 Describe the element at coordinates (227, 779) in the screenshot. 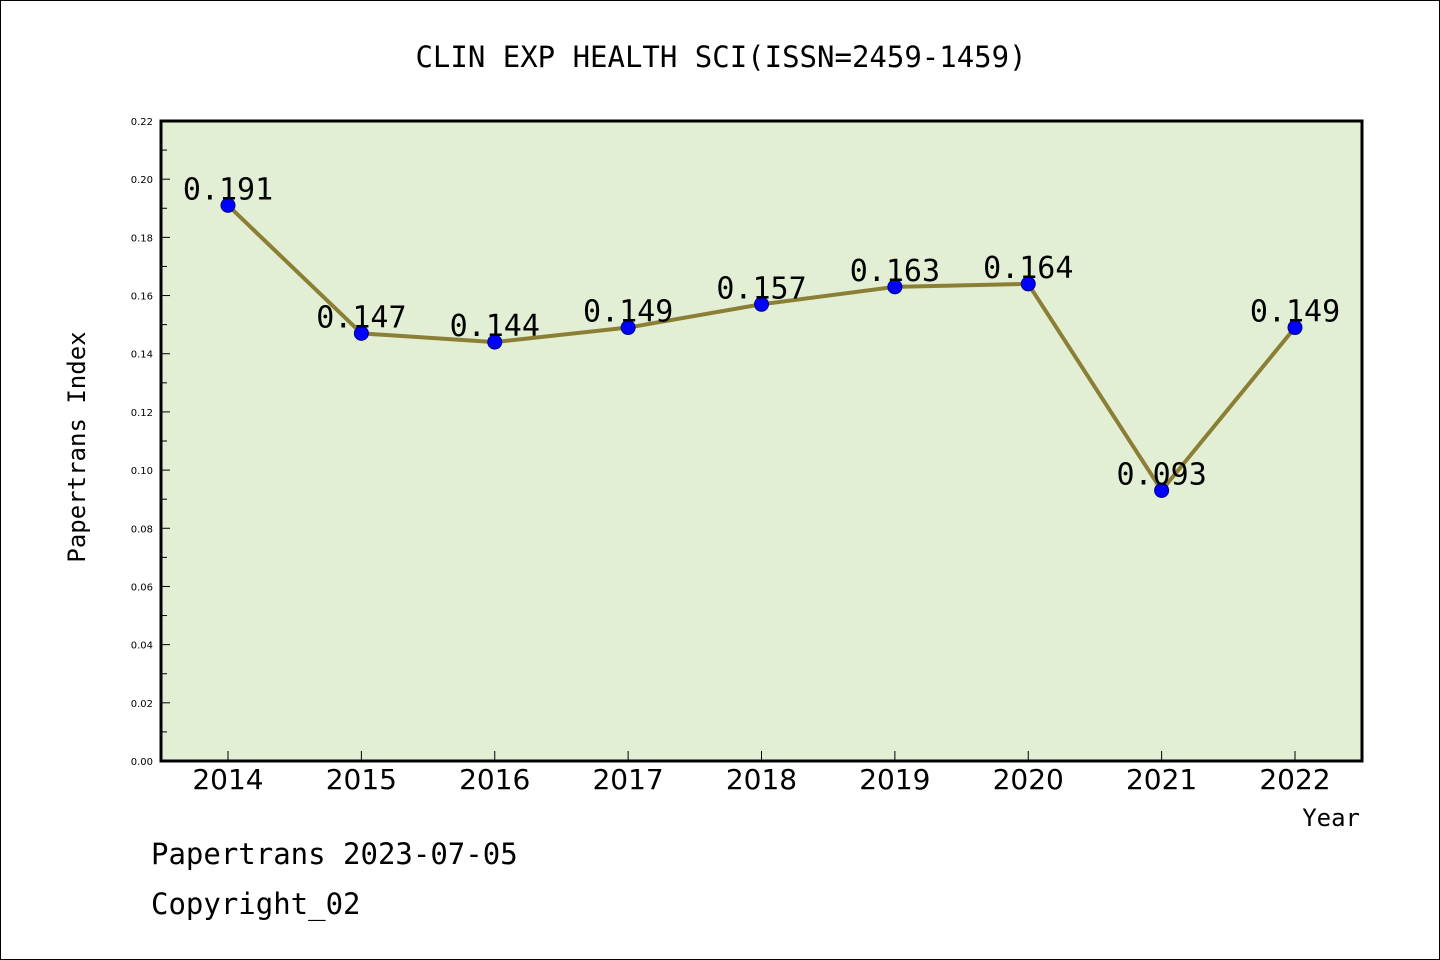

I see `x-tick-label: 2014` at that location.